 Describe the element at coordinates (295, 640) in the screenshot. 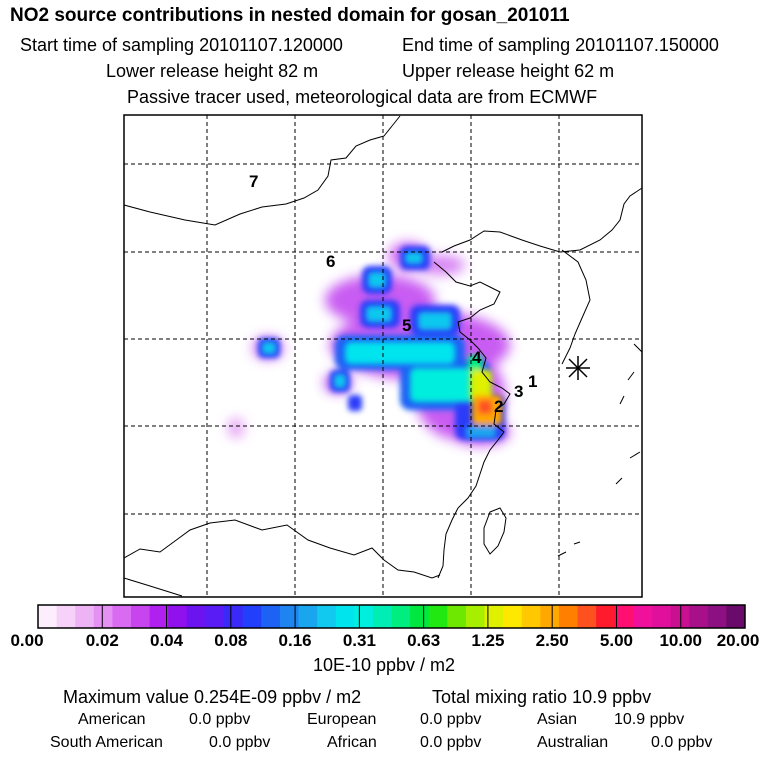

I see `colorbar-tick-label: 0.16` at that location.